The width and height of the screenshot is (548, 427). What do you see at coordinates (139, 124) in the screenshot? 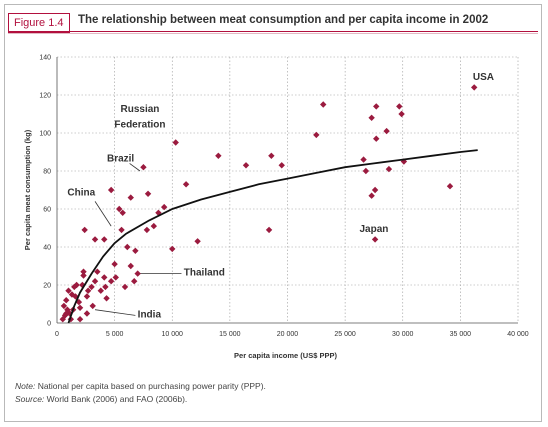
I see `annotation-label: Federation` at bounding box center [139, 124].